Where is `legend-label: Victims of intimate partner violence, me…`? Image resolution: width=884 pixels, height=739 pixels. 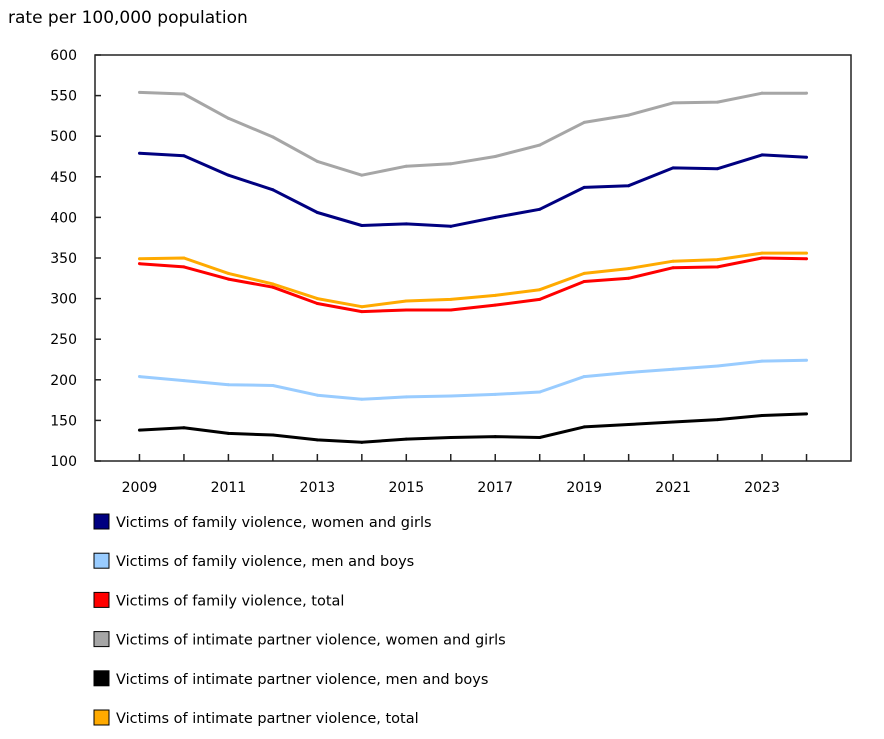
legend-label: Victims of intimate partner violence, me… is located at coordinates (302, 680).